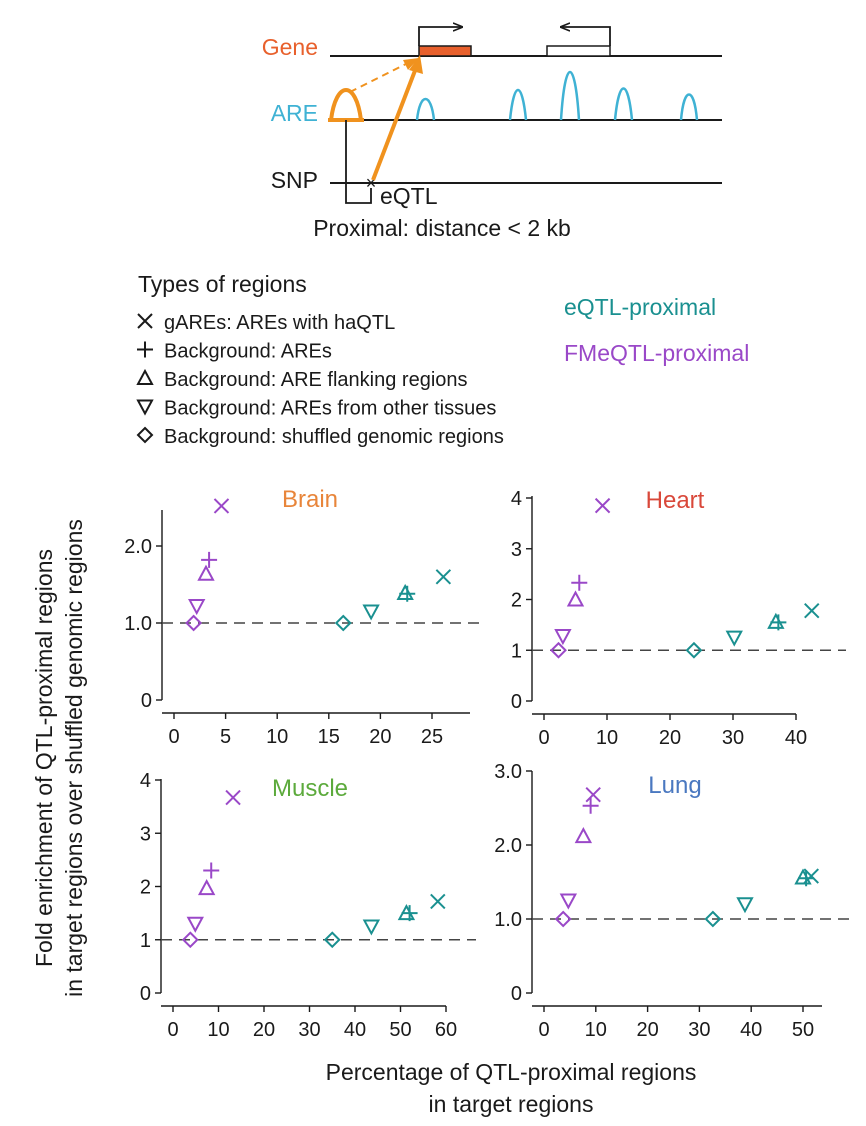 The width and height of the screenshot is (866, 1126). What do you see at coordinates (446, 1030) in the screenshot?
I see `x-tick-label: 60` at bounding box center [446, 1030].